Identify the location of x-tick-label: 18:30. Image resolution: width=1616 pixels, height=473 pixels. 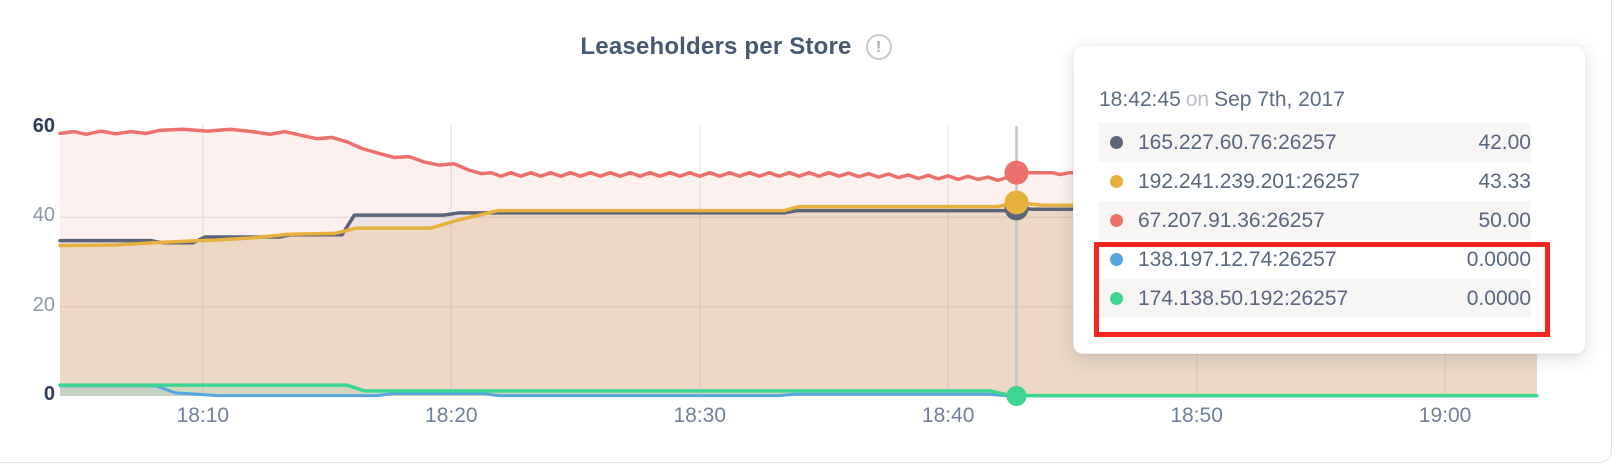
(700, 415).